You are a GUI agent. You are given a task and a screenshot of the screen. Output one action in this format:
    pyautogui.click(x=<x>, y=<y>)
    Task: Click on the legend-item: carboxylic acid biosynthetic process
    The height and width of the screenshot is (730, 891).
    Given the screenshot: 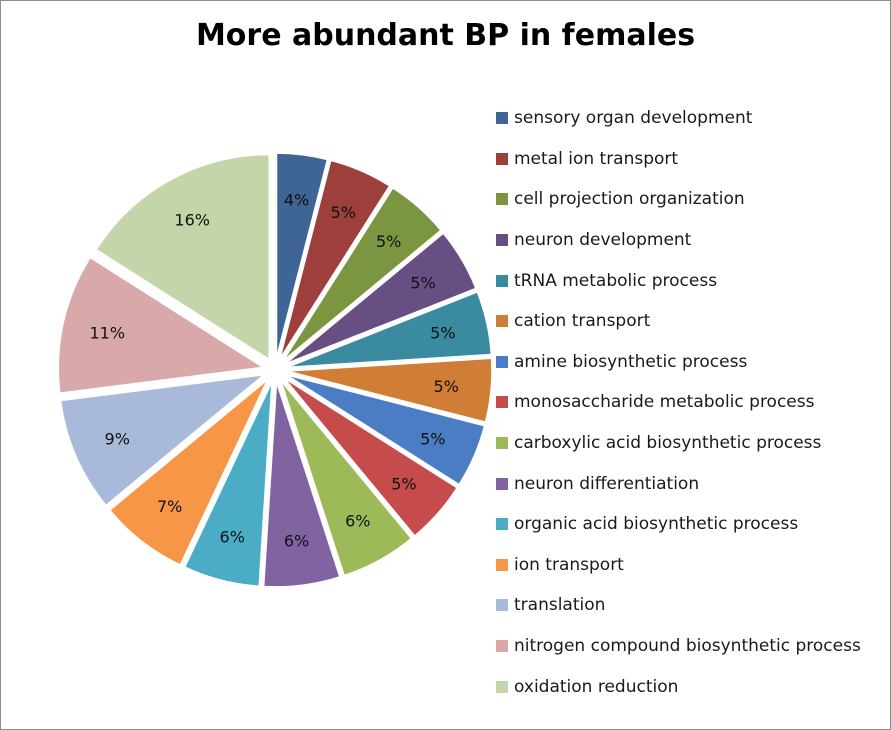 What is the action you would take?
    pyautogui.click(x=678, y=443)
    